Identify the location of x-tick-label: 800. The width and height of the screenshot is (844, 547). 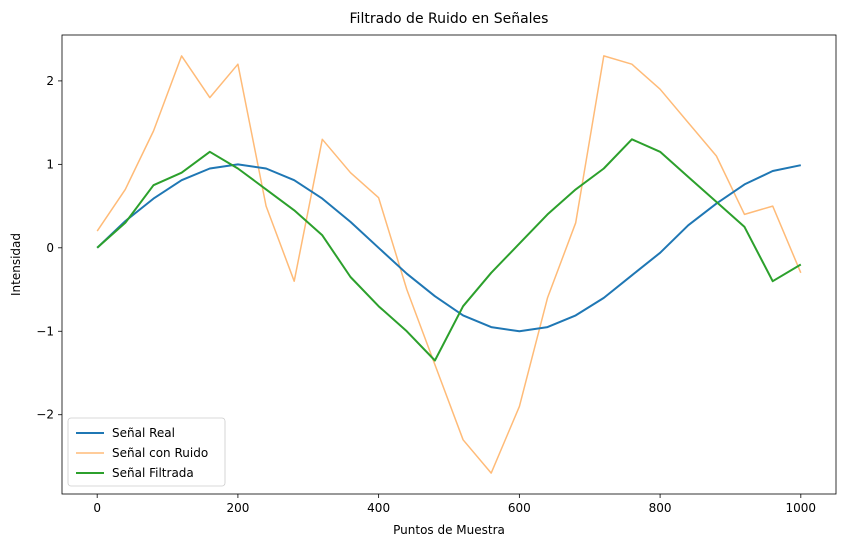
(660, 508).